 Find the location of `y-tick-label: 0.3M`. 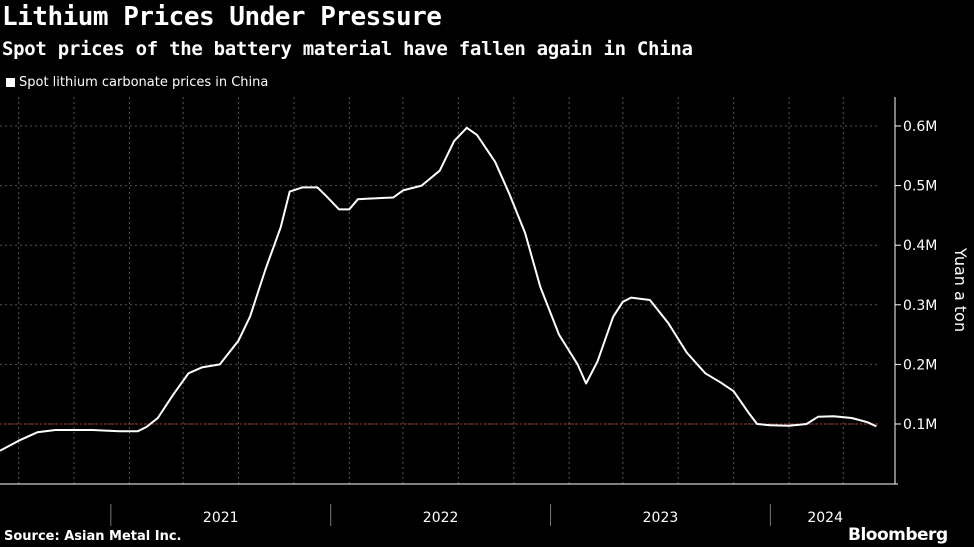

y-tick-label: 0.3M is located at coordinates (920, 306).